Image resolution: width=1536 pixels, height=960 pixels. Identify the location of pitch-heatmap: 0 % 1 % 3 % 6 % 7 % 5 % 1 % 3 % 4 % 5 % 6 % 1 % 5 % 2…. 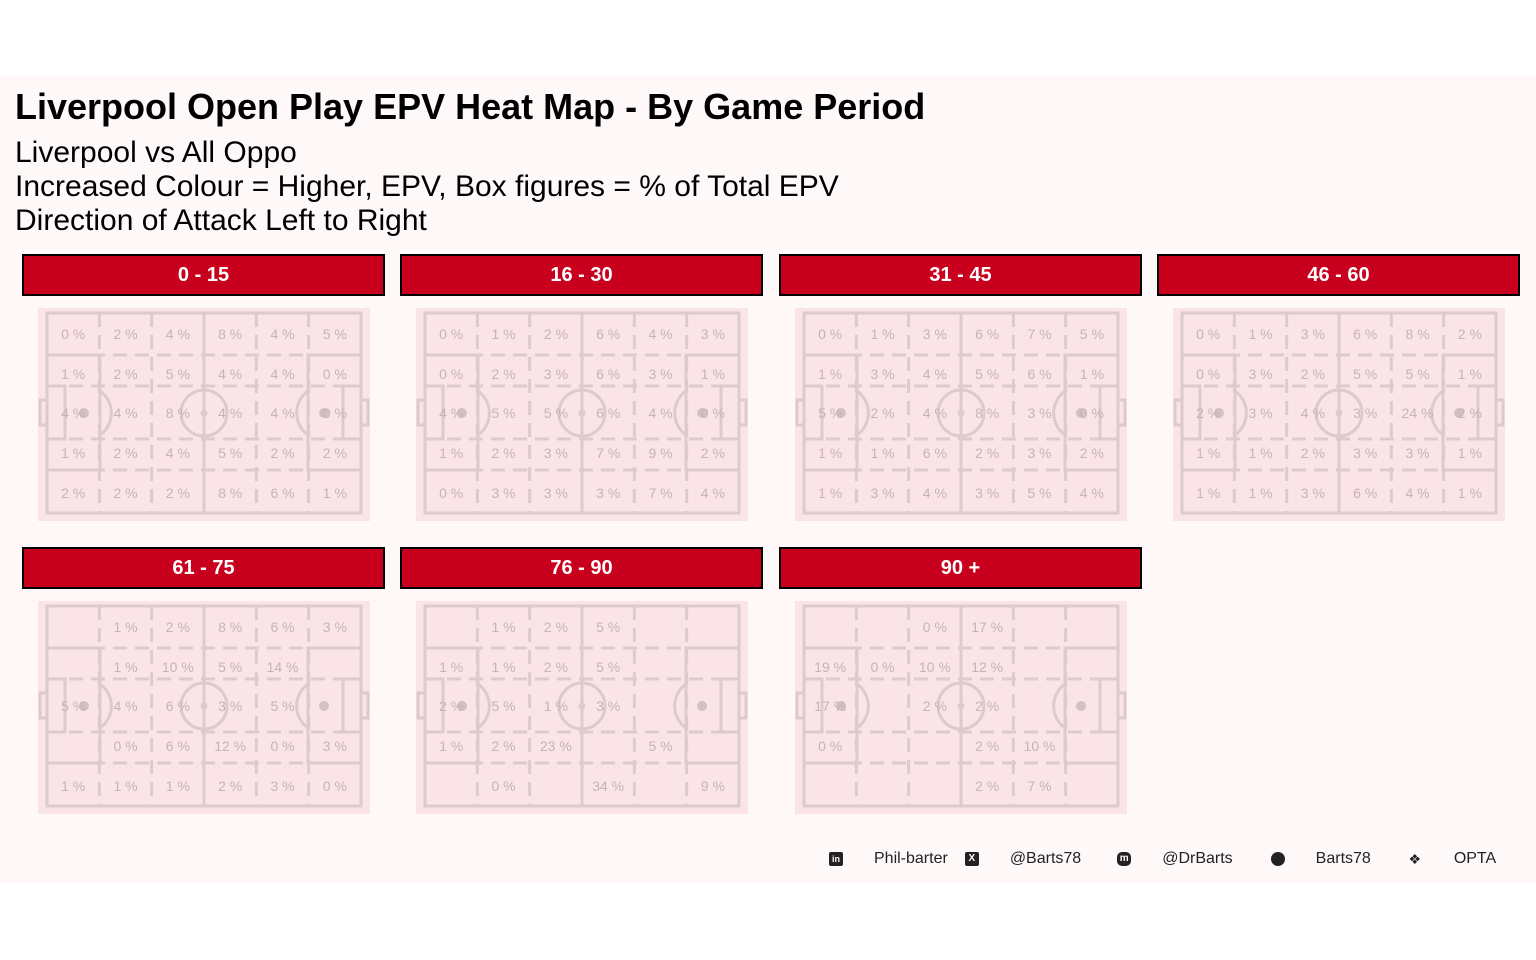
(961, 414).